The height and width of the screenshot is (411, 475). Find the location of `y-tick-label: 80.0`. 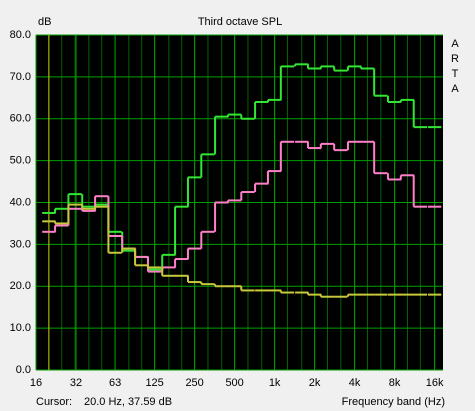

y-tick-label: 80.0 is located at coordinates (20, 35).